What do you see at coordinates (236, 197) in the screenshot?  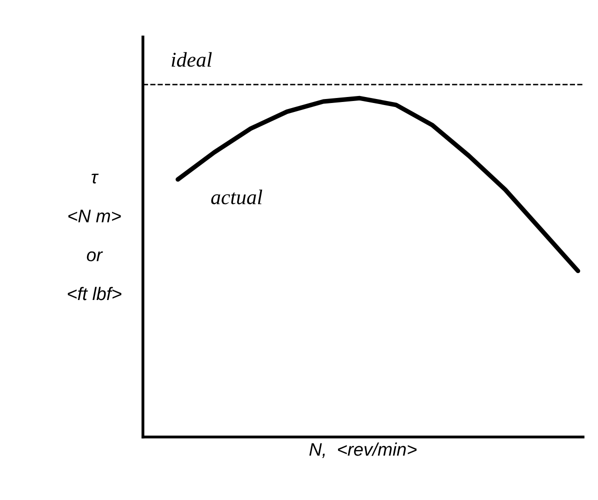 I see `series-label: actual` at bounding box center [236, 197].